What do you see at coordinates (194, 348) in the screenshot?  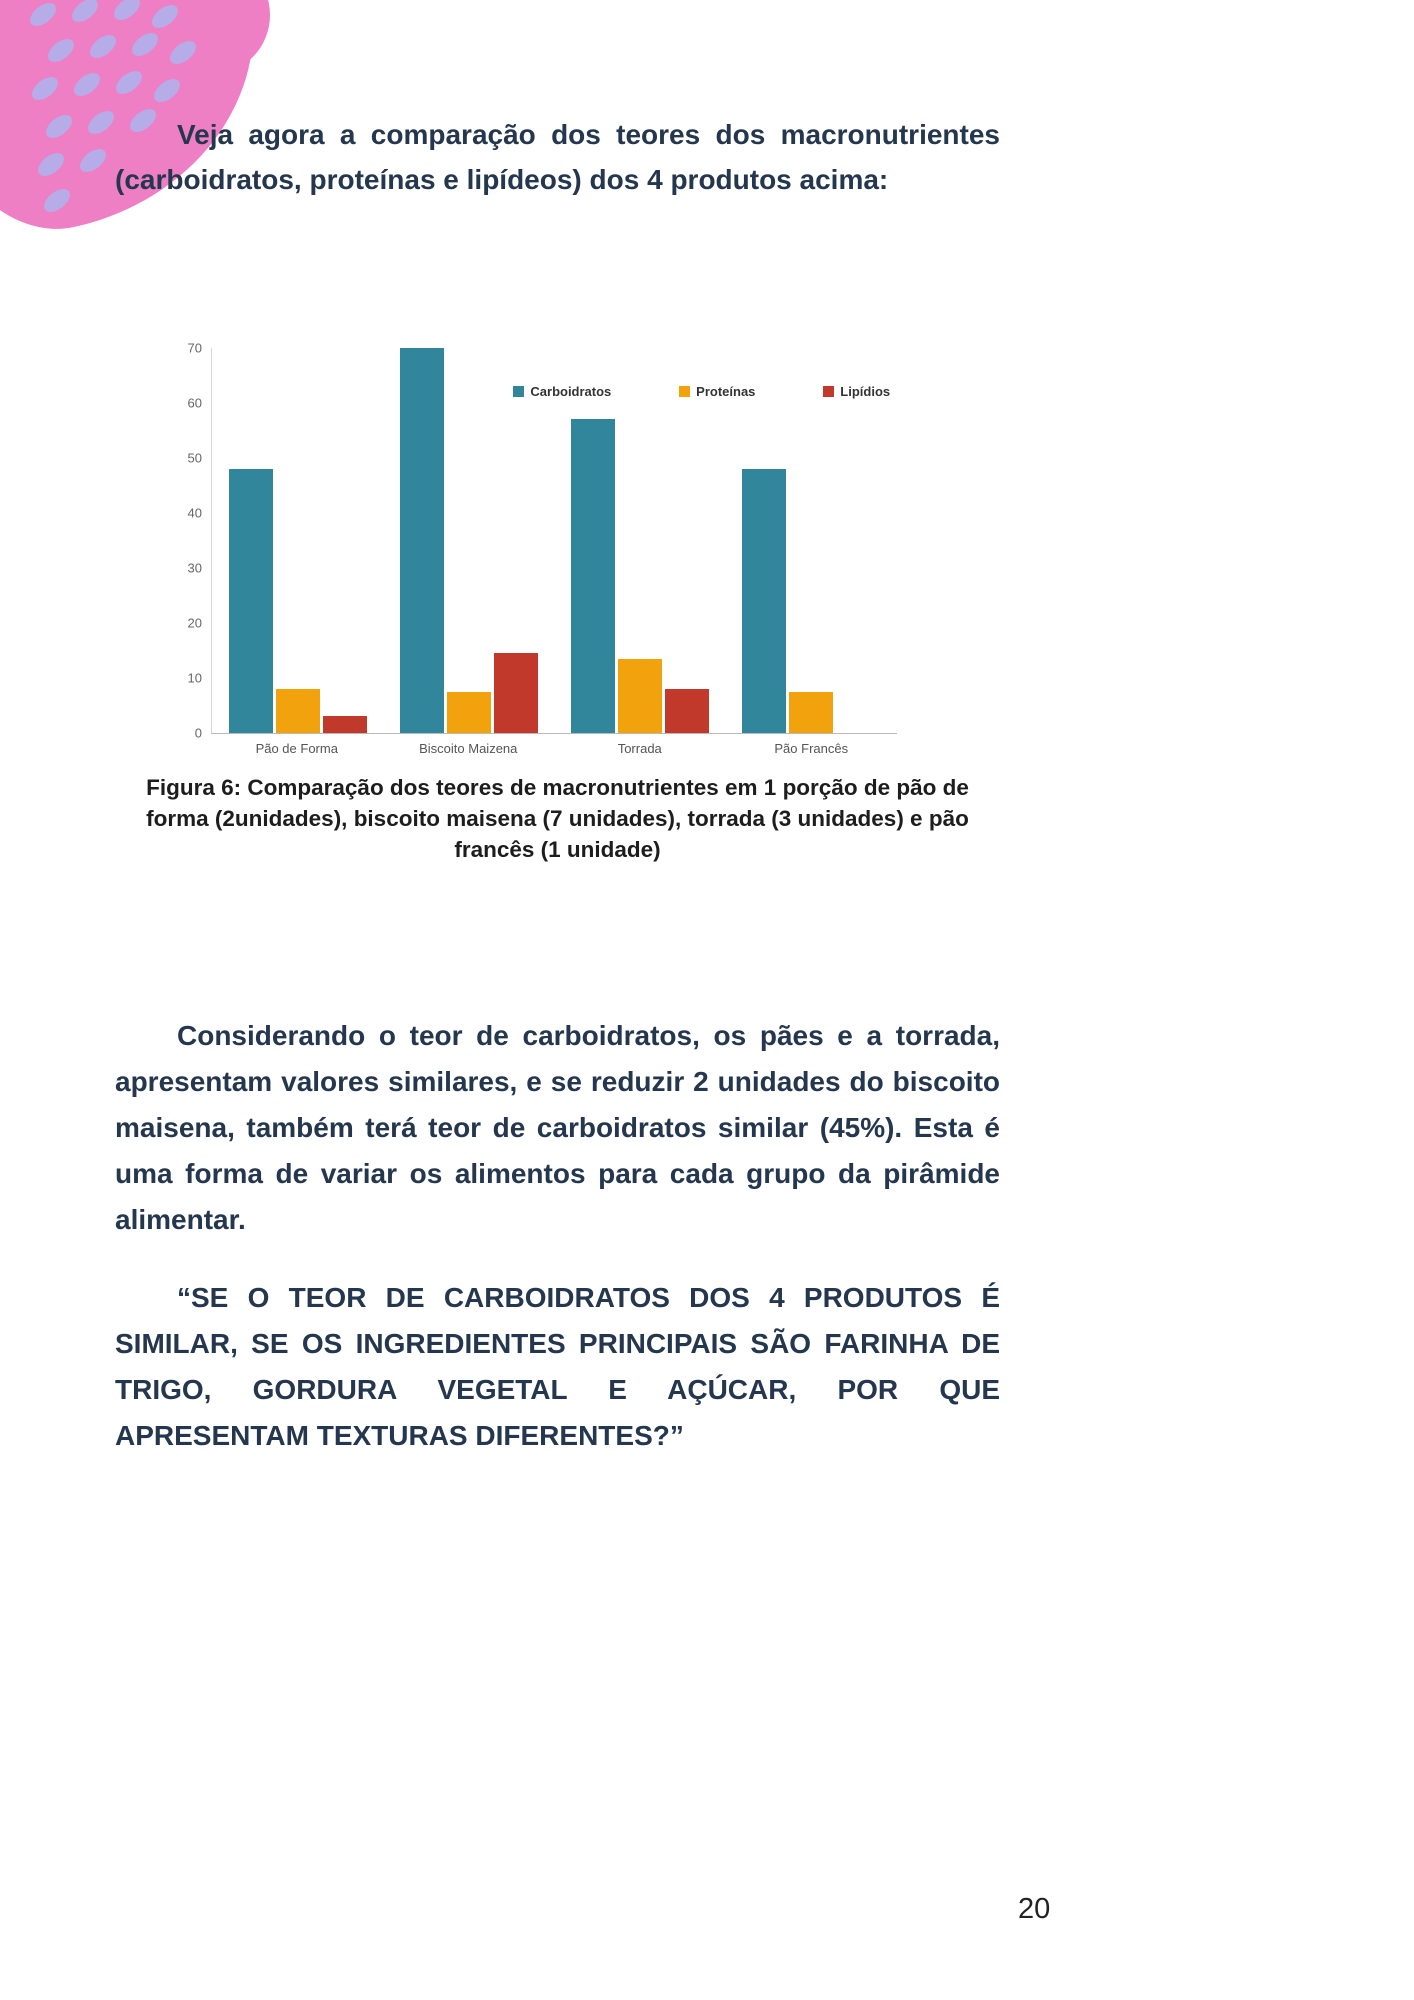 I see `y-tick-label: 70` at bounding box center [194, 348].